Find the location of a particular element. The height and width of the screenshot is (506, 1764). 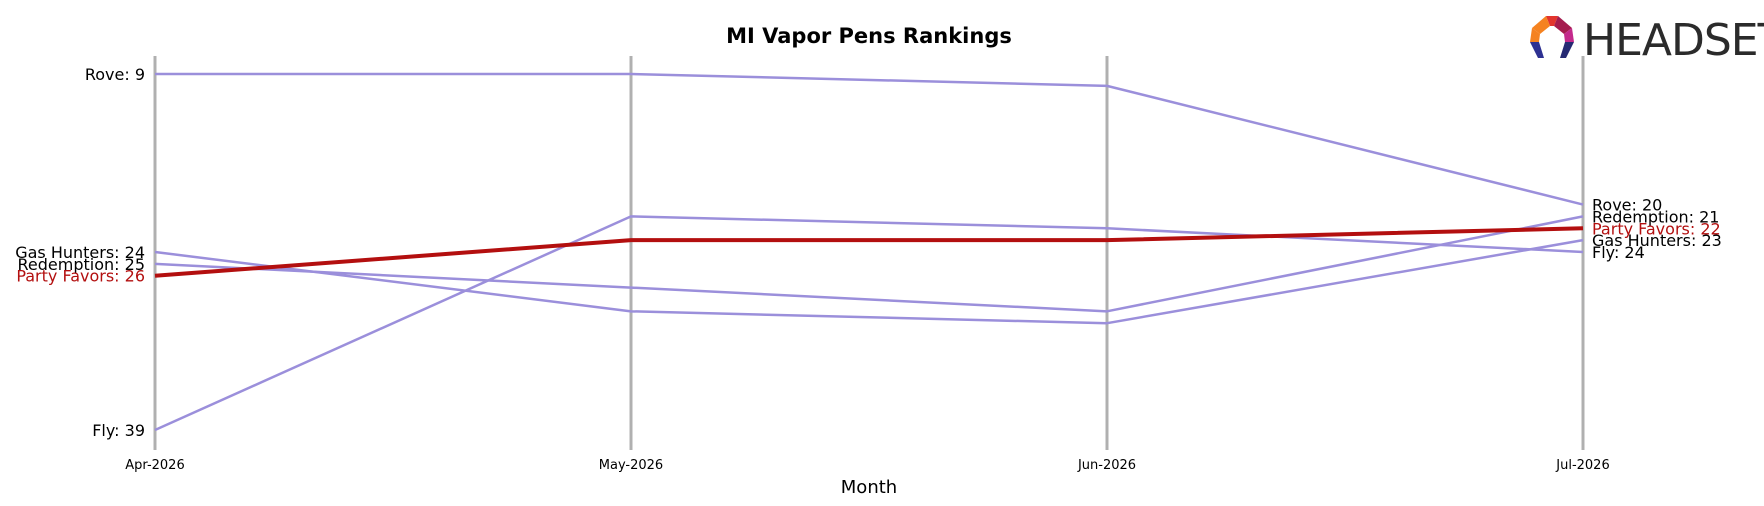

series-line-party-favors is located at coordinates (869, 252).